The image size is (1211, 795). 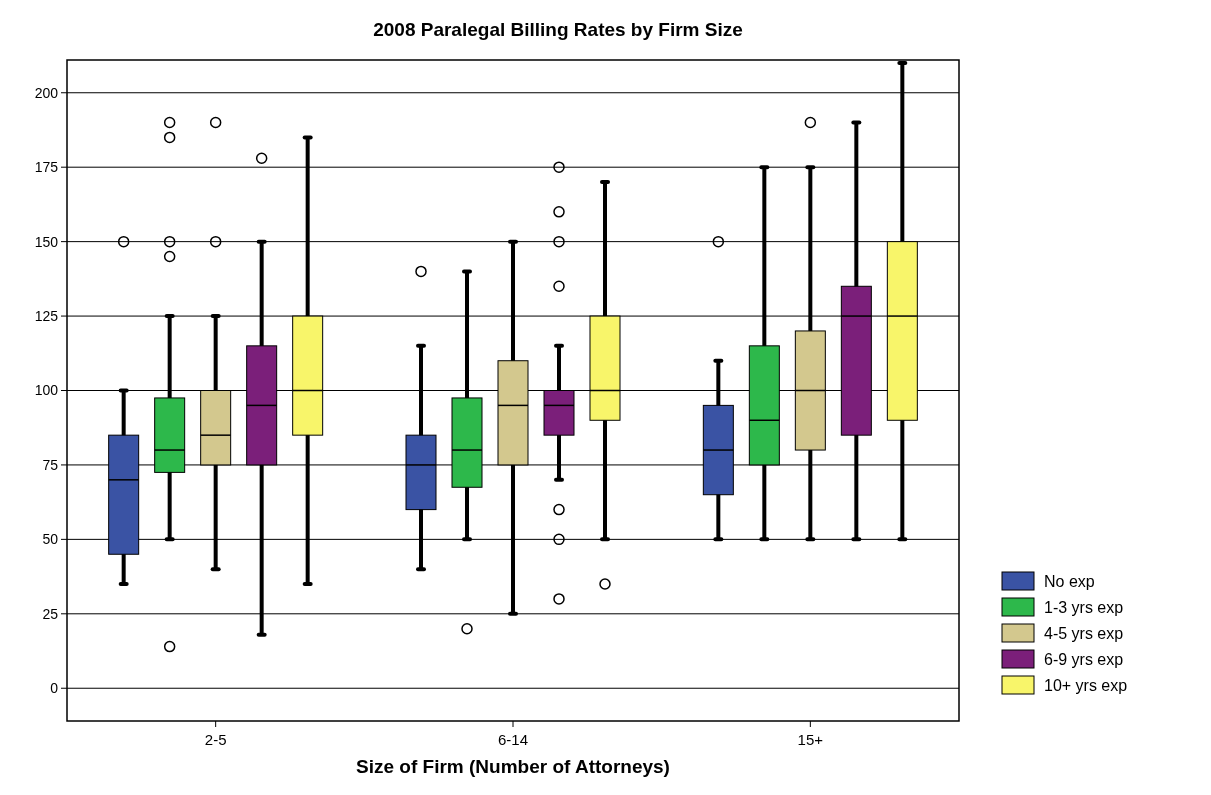 What do you see at coordinates (46, 241) in the screenshot?
I see `y-tick-label: 150` at bounding box center [46, 241].